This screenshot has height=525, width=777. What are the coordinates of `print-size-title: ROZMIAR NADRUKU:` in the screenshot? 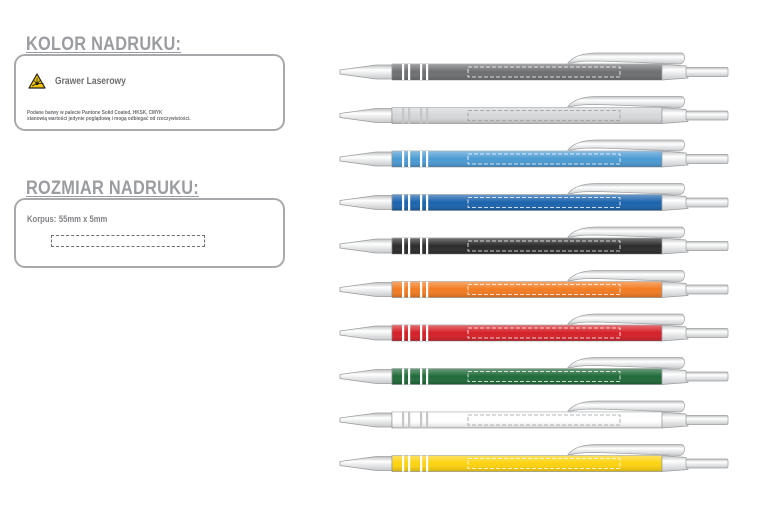 It's located at (112, 188).